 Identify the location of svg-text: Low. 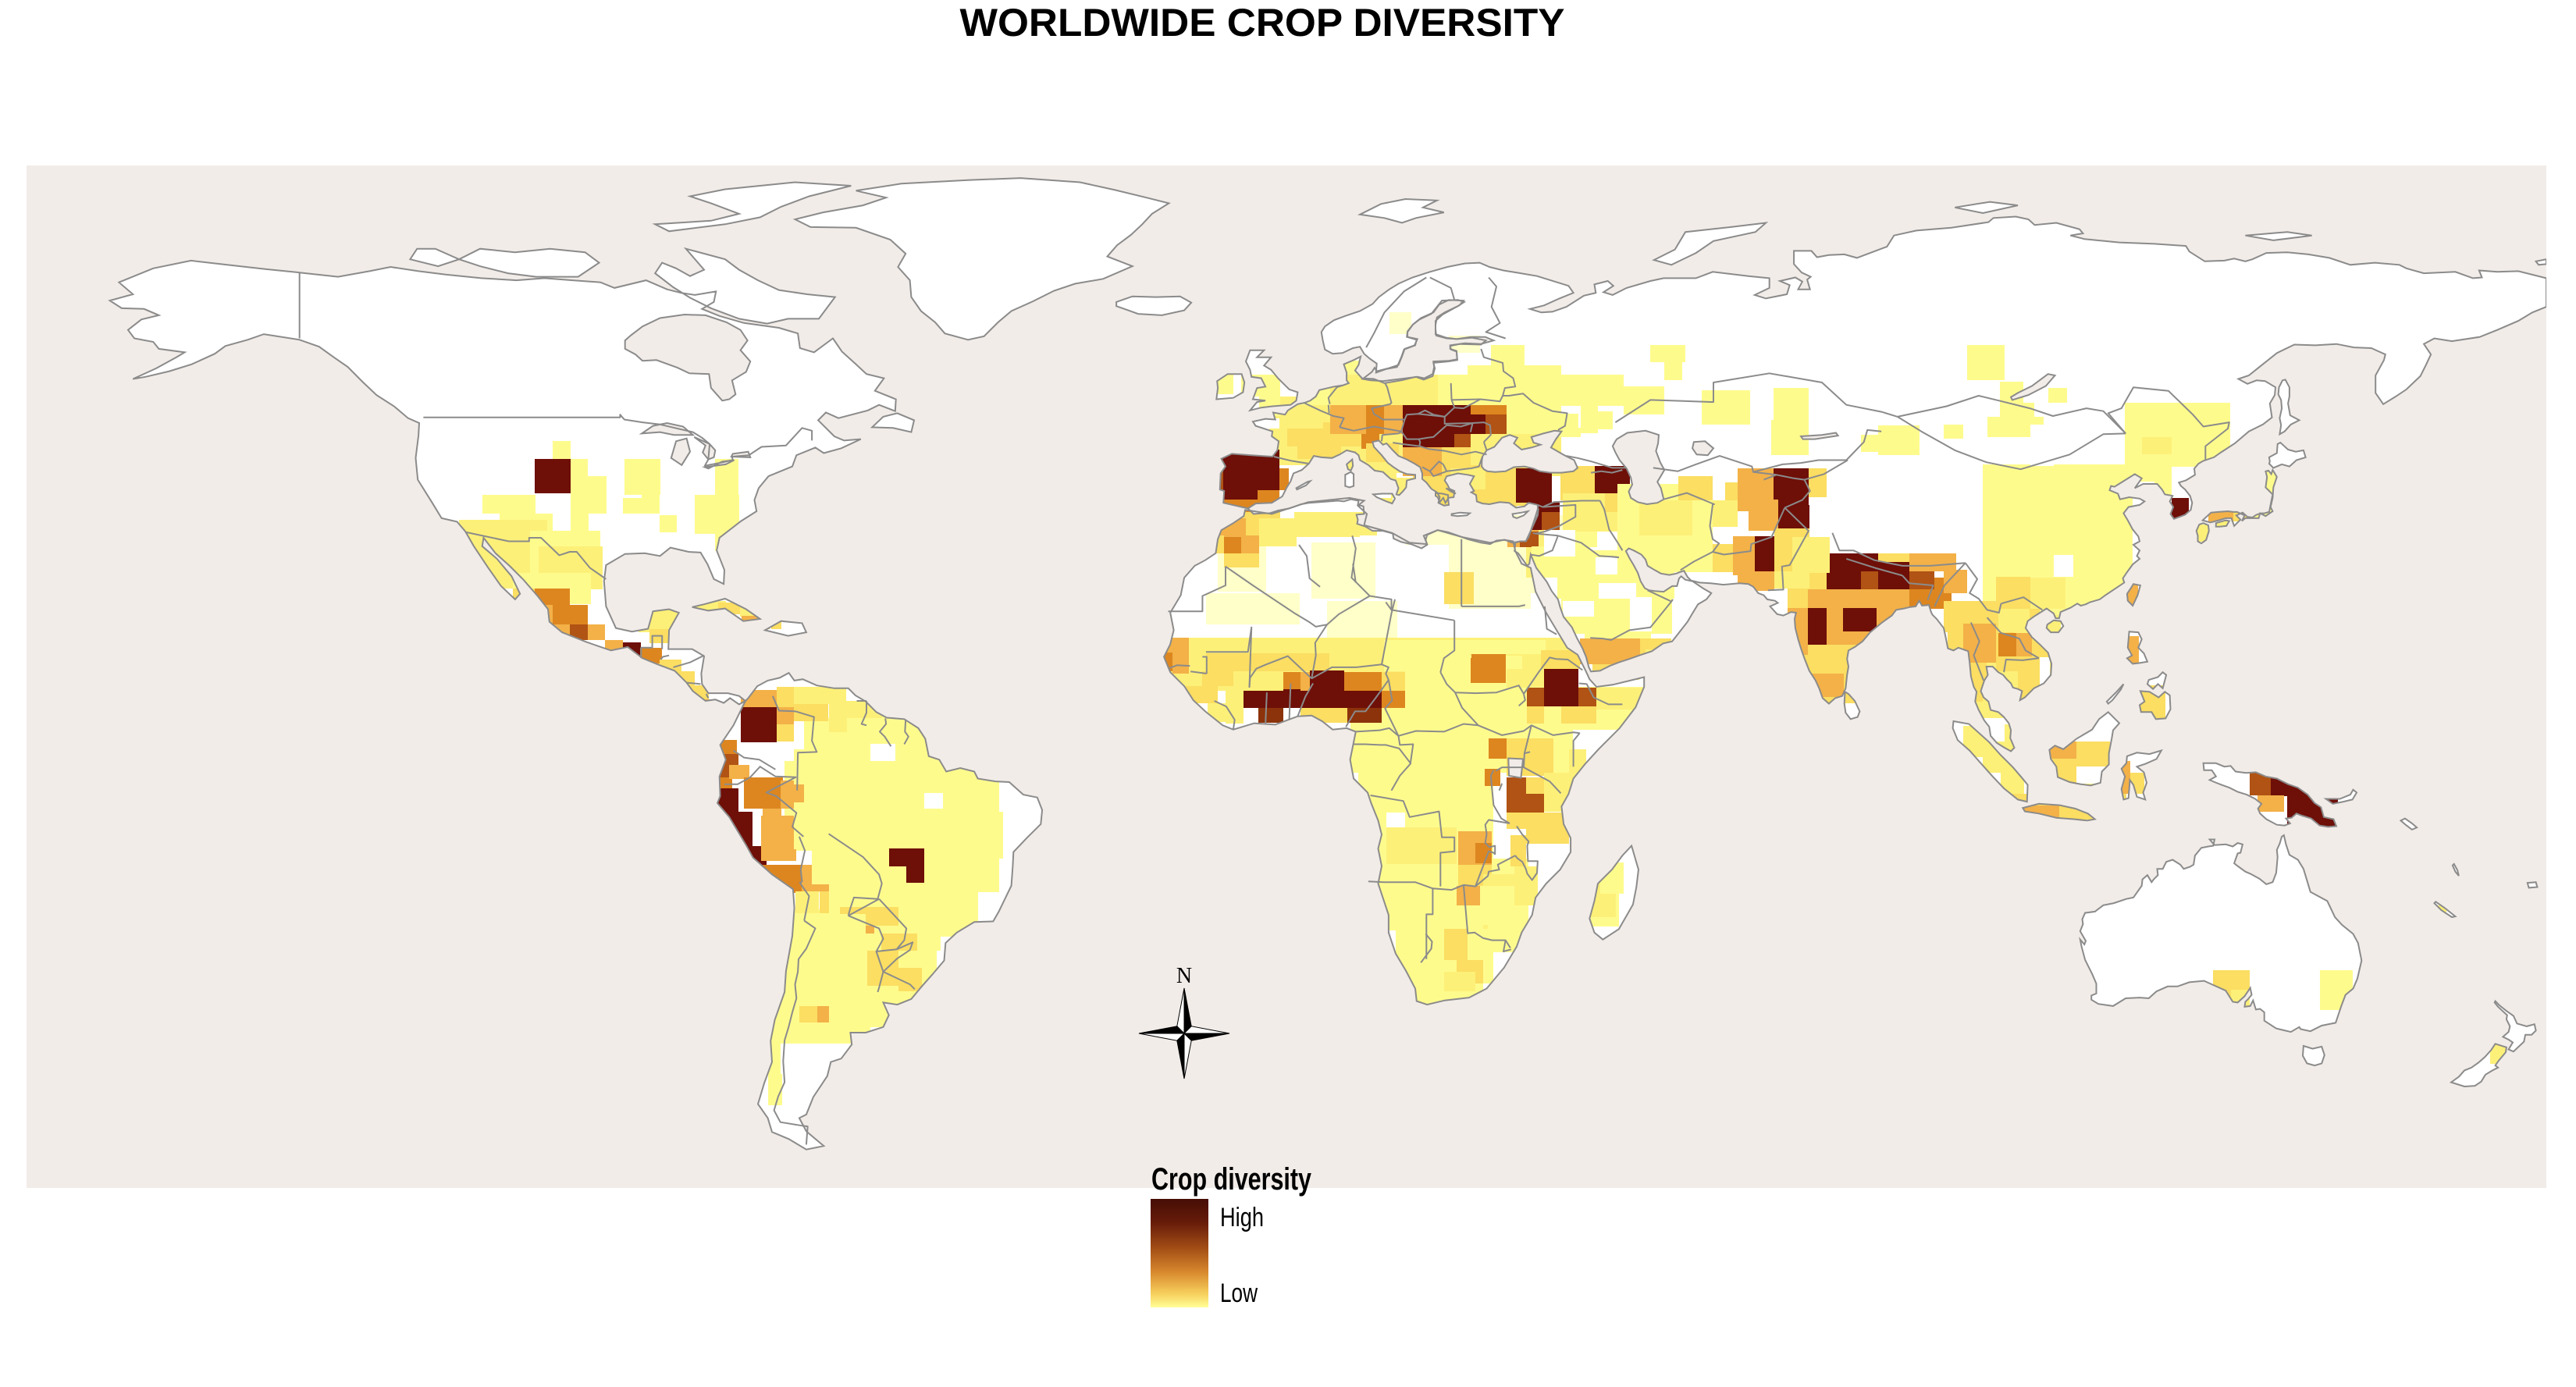
(1239, 1293).